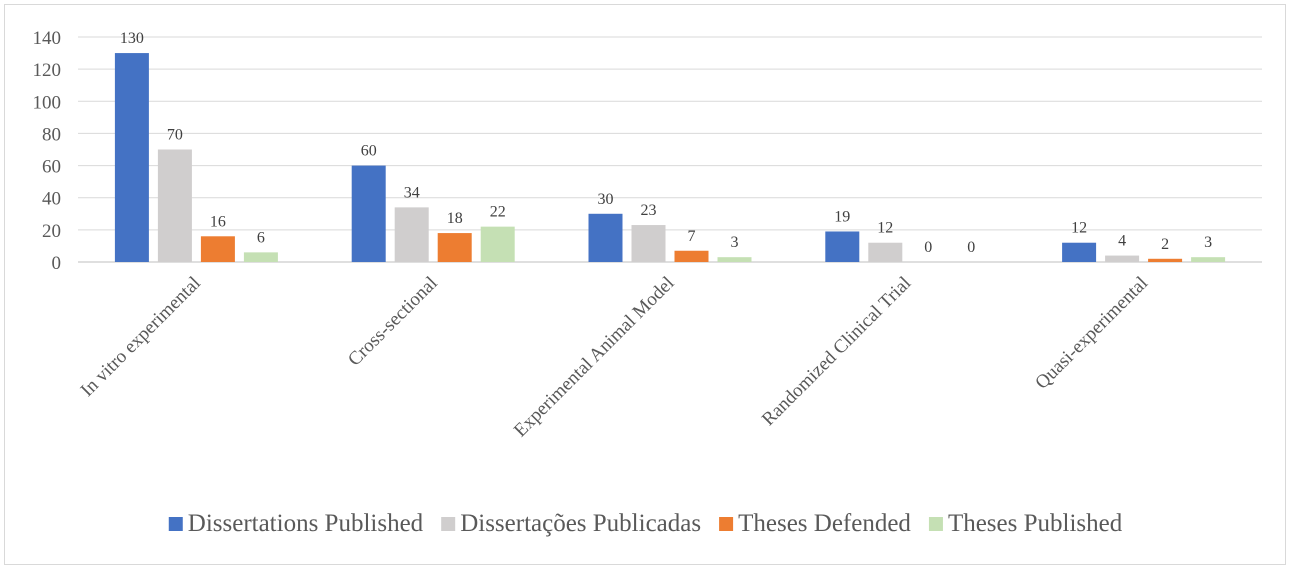 This screenshot has width=1291, height=570. What do you see at coordinates (369, 151) in the screenshot?
I see `data-label: 60` at bounding box center [369, 151].